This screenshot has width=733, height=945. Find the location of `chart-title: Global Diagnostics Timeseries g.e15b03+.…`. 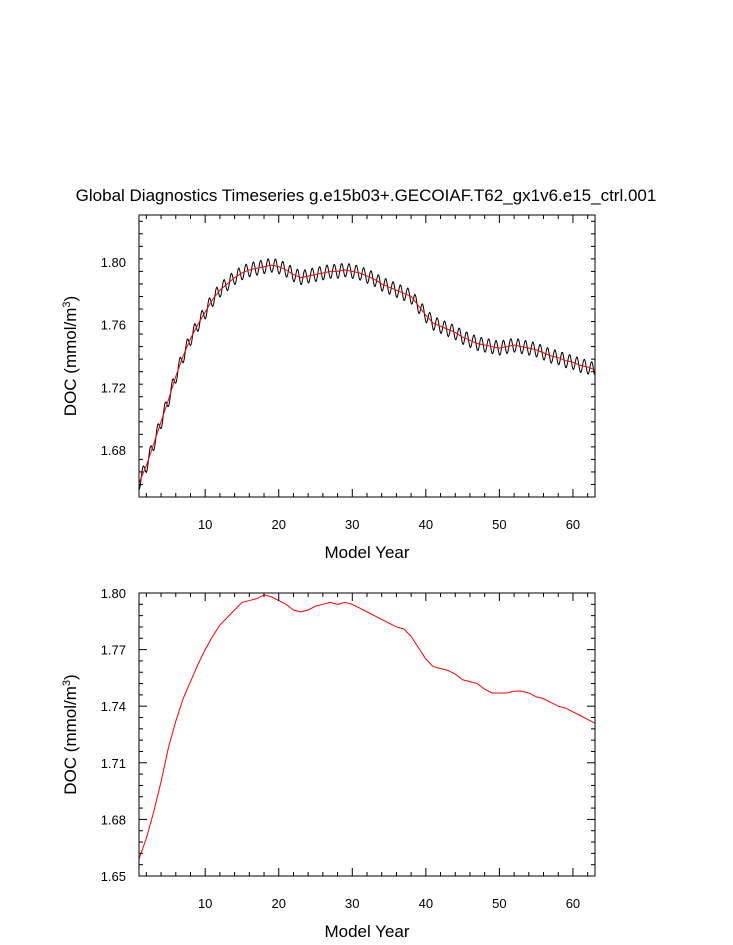

chart-title: Global Diagnostics Timeseries g.e15b03+.… is located at coordinates (366, 195).